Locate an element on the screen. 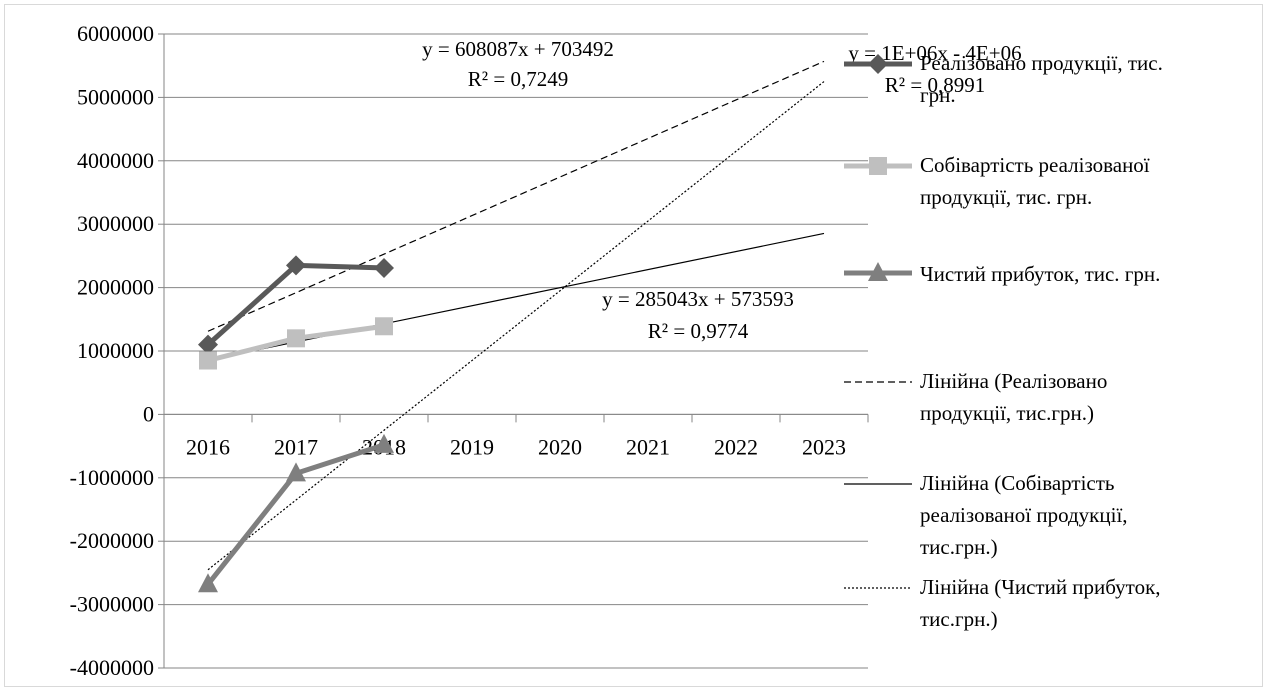 This screenshot has width=1267, height=691. legend-label: Лінійна (Чистий прибуток, is located at coordinates (1040, 587).